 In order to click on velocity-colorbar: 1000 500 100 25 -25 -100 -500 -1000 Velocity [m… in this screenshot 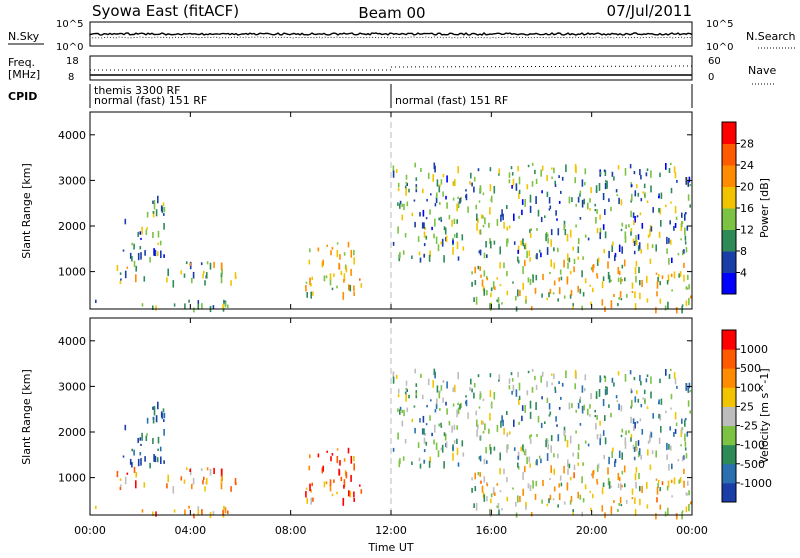, I will do `click(746, 416)`.